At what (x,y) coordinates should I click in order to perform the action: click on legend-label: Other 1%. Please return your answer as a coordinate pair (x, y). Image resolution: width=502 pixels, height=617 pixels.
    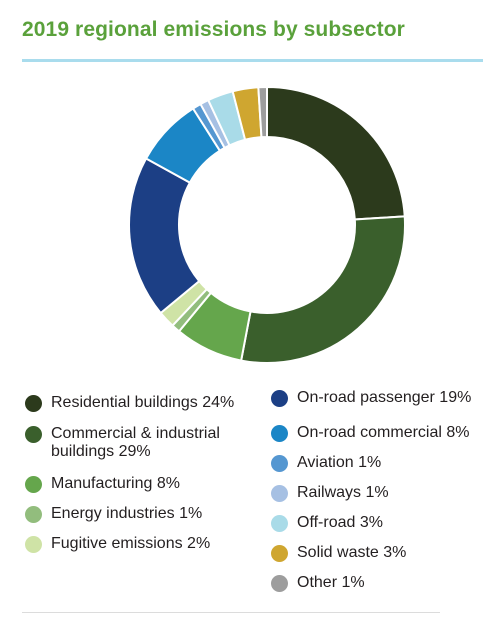
    Looking at the image, I should click on (331, 582).